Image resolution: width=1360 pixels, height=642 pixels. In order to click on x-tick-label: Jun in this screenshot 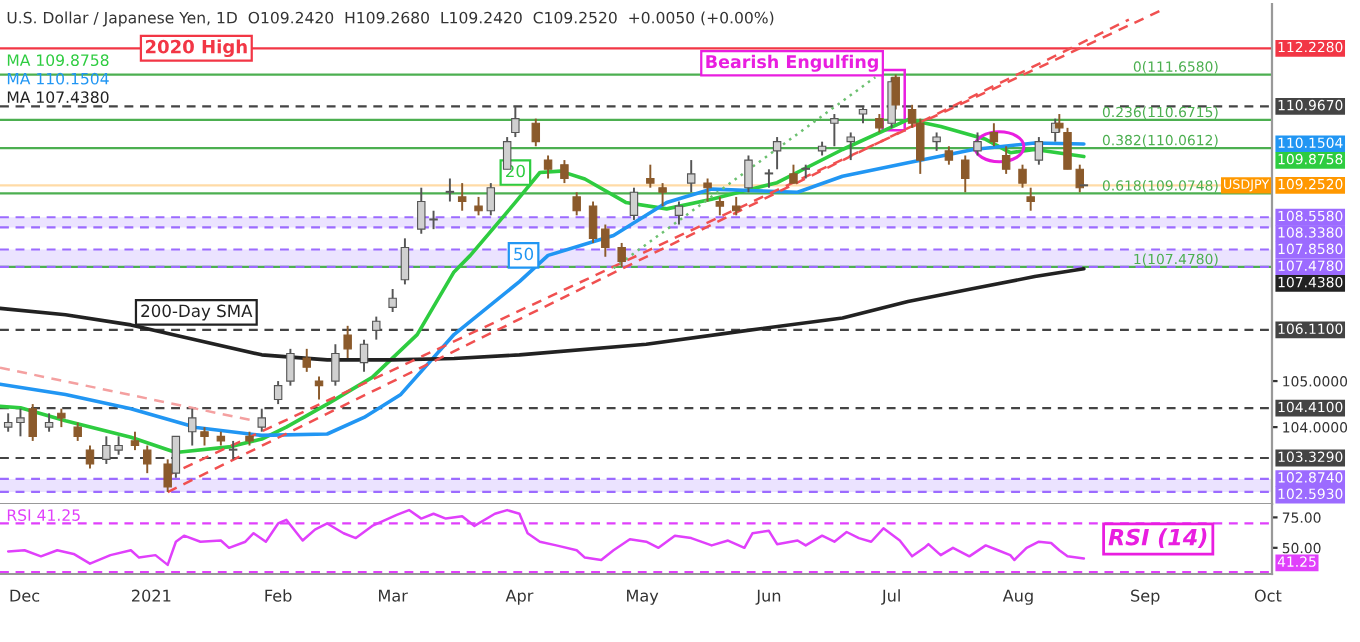, I will do `click(768, 597)`.